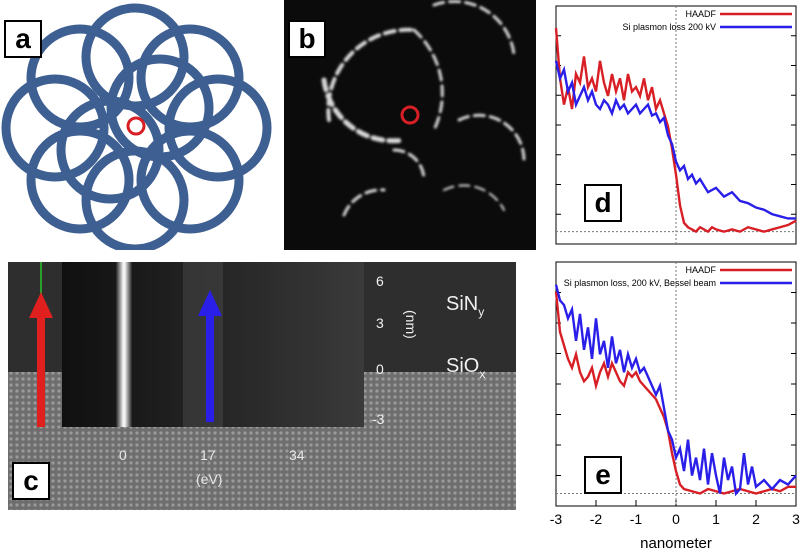  I want to click on zero-loss-peak, so click(124, 344).